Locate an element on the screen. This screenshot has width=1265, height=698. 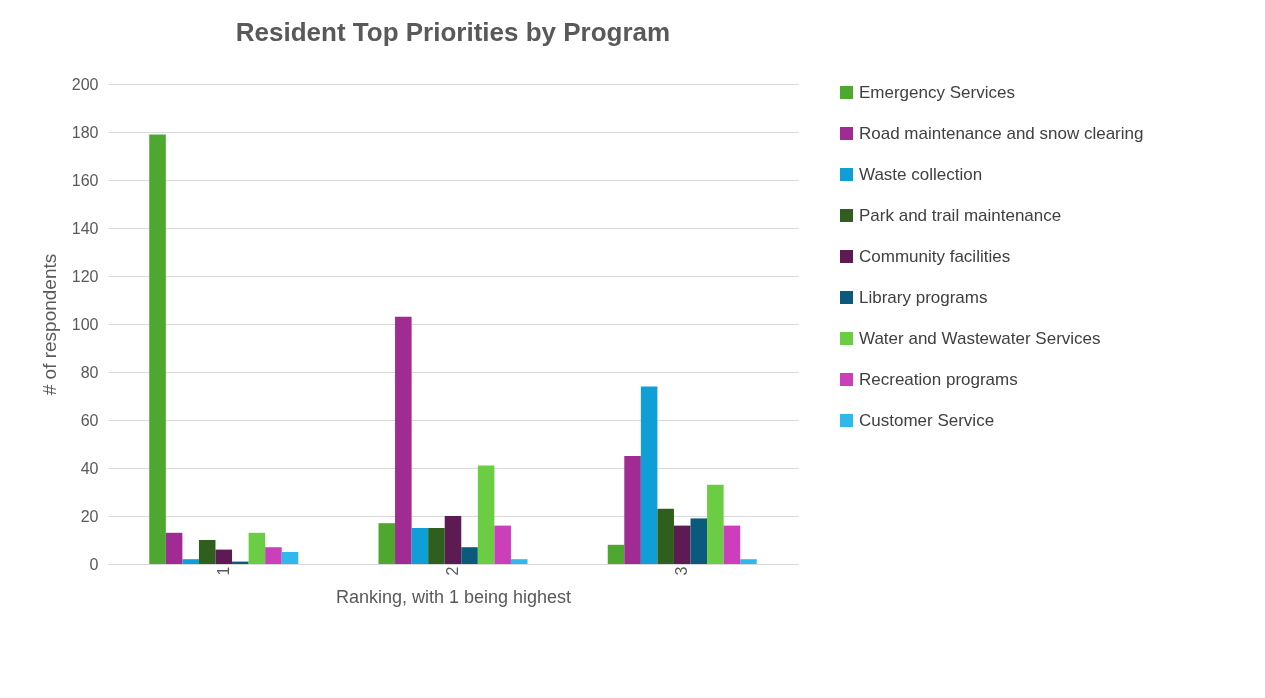
y-tick-label: 200 is located at coordinates (85, 84).